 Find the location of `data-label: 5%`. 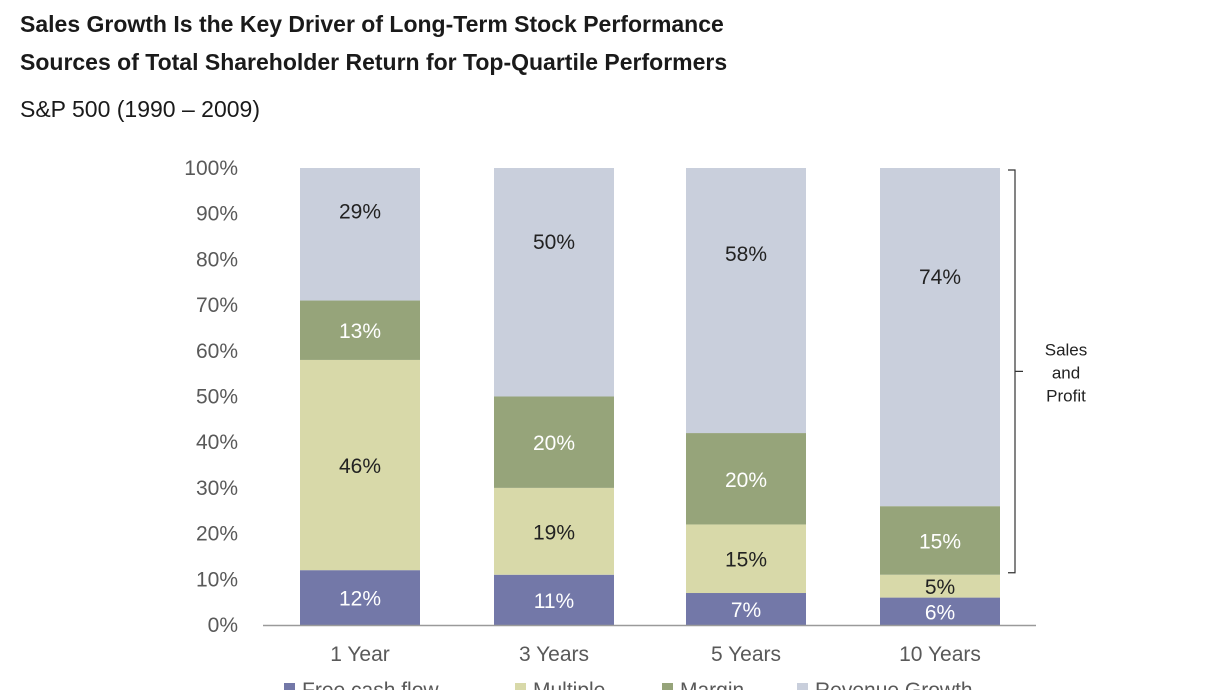

data-label: 5% is located at coordinates (940, 587).